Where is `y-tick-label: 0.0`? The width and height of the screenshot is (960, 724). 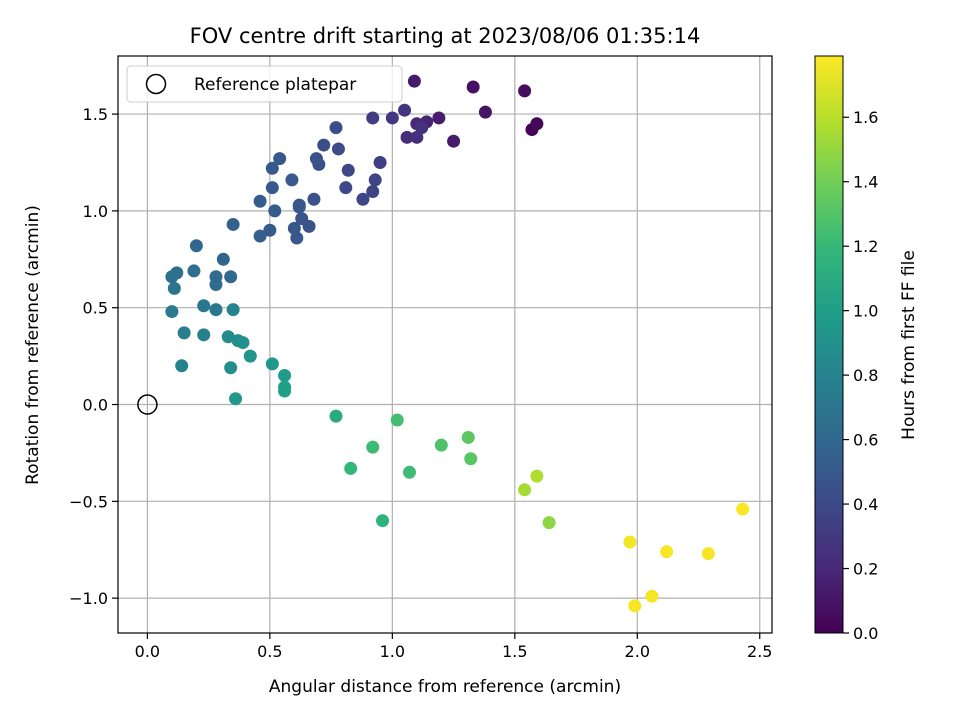
y-tick-label: 0.0 is located at coordinates (95, 405).